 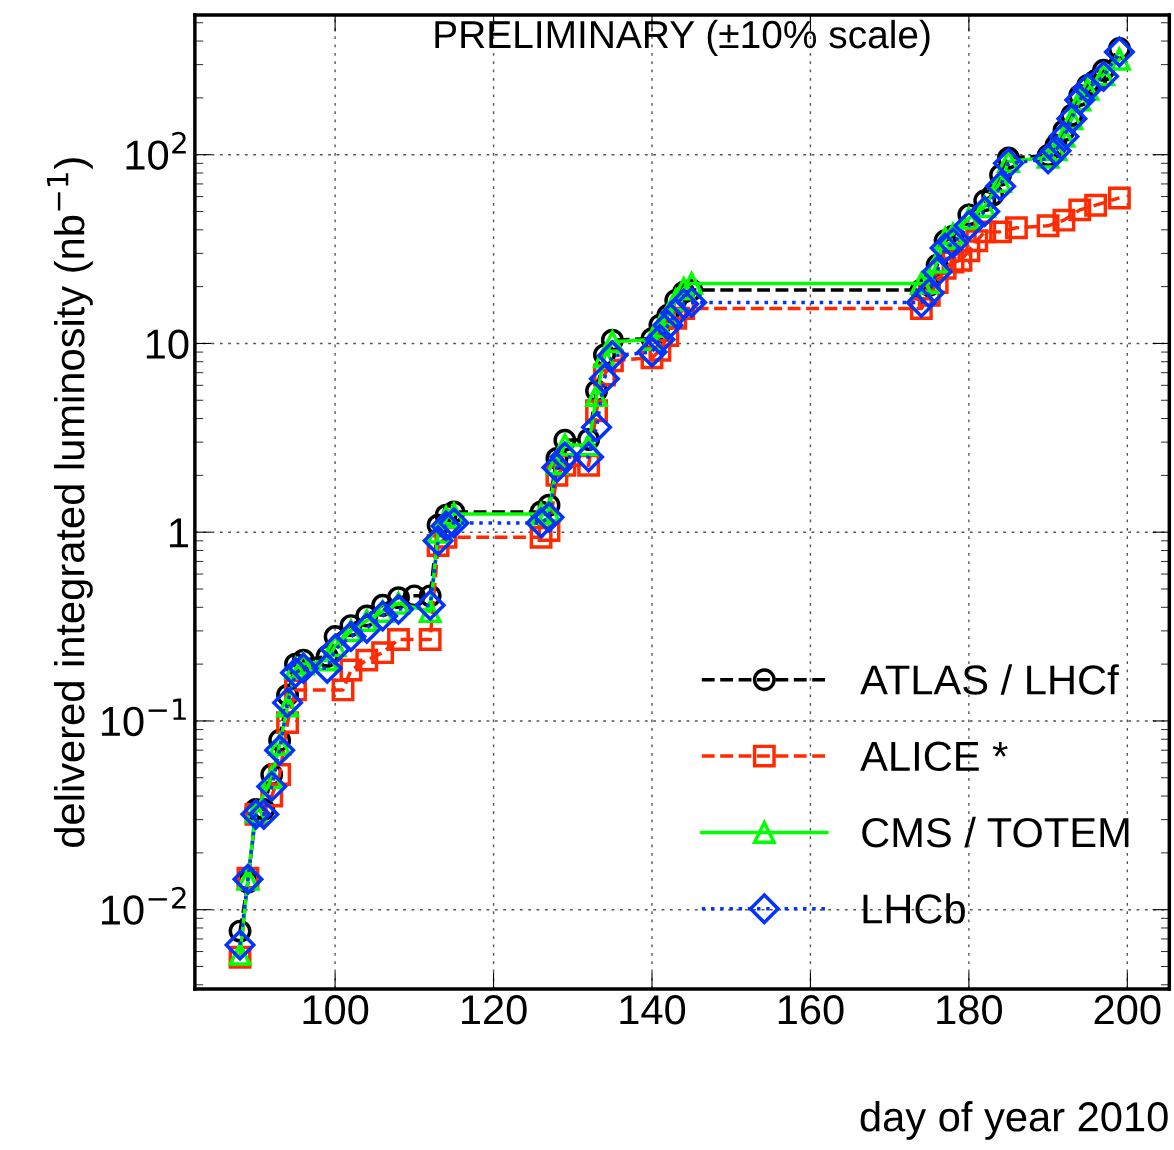 I want to click on y-tick-label: 1, so click(x=179, y=533).